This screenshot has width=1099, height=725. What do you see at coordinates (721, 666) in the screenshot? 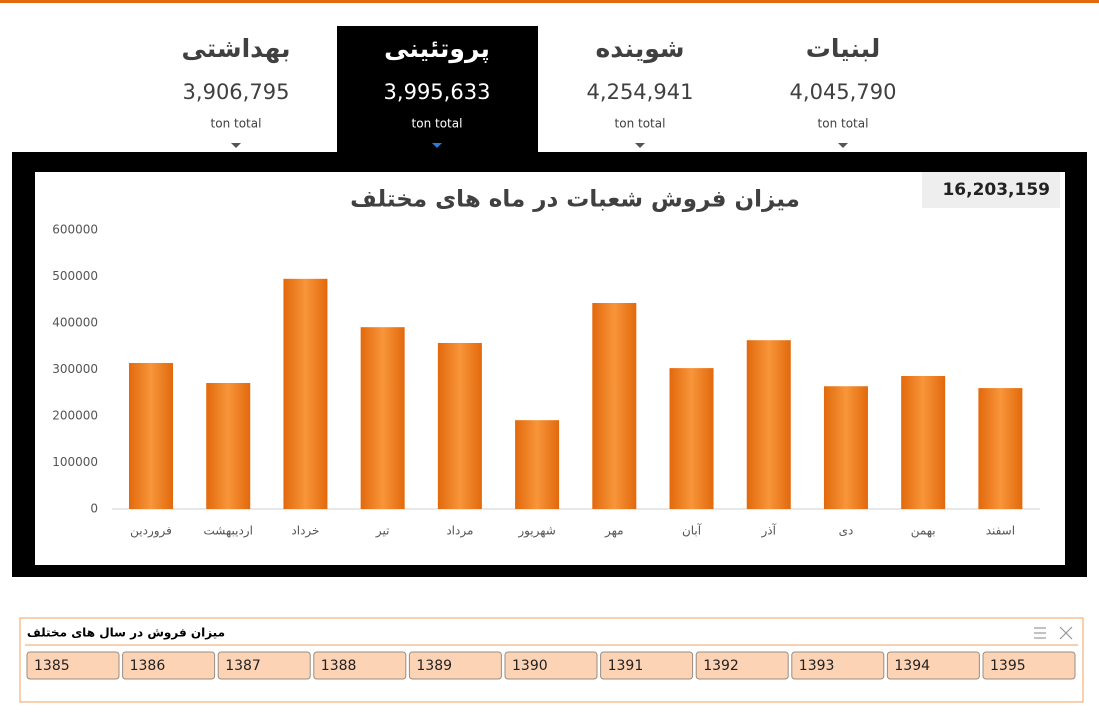
I see `slicer-button-label: 1392` at bounding box center [721, 666].